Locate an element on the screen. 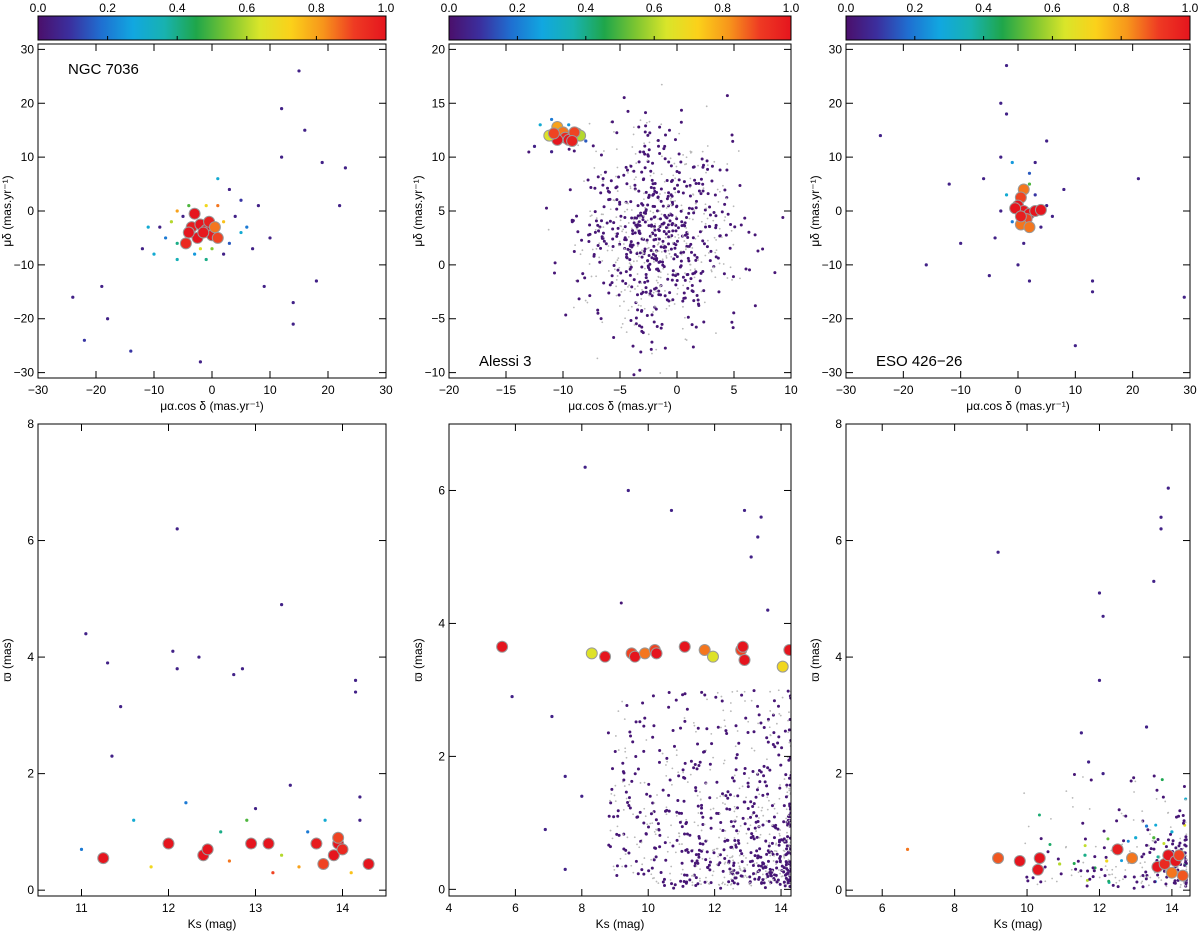 The image size is (1200, 933). colorbar-gradient is located at coordinates (212, 28).